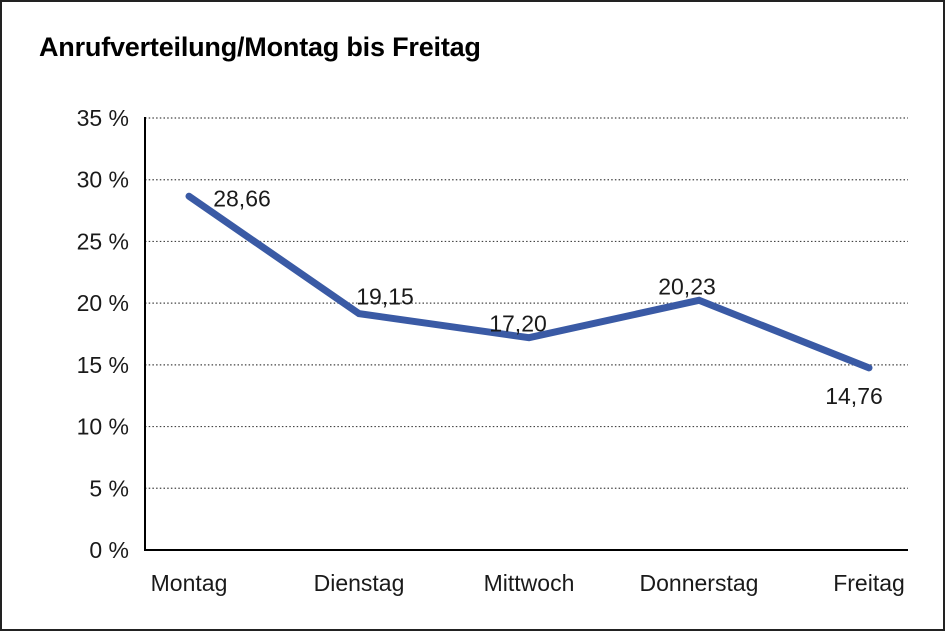 This screenshot has width=945, height=631. Describe the element at coordinates (518, 324) in the screenshot. I see `value-label: 17,20` at that location.